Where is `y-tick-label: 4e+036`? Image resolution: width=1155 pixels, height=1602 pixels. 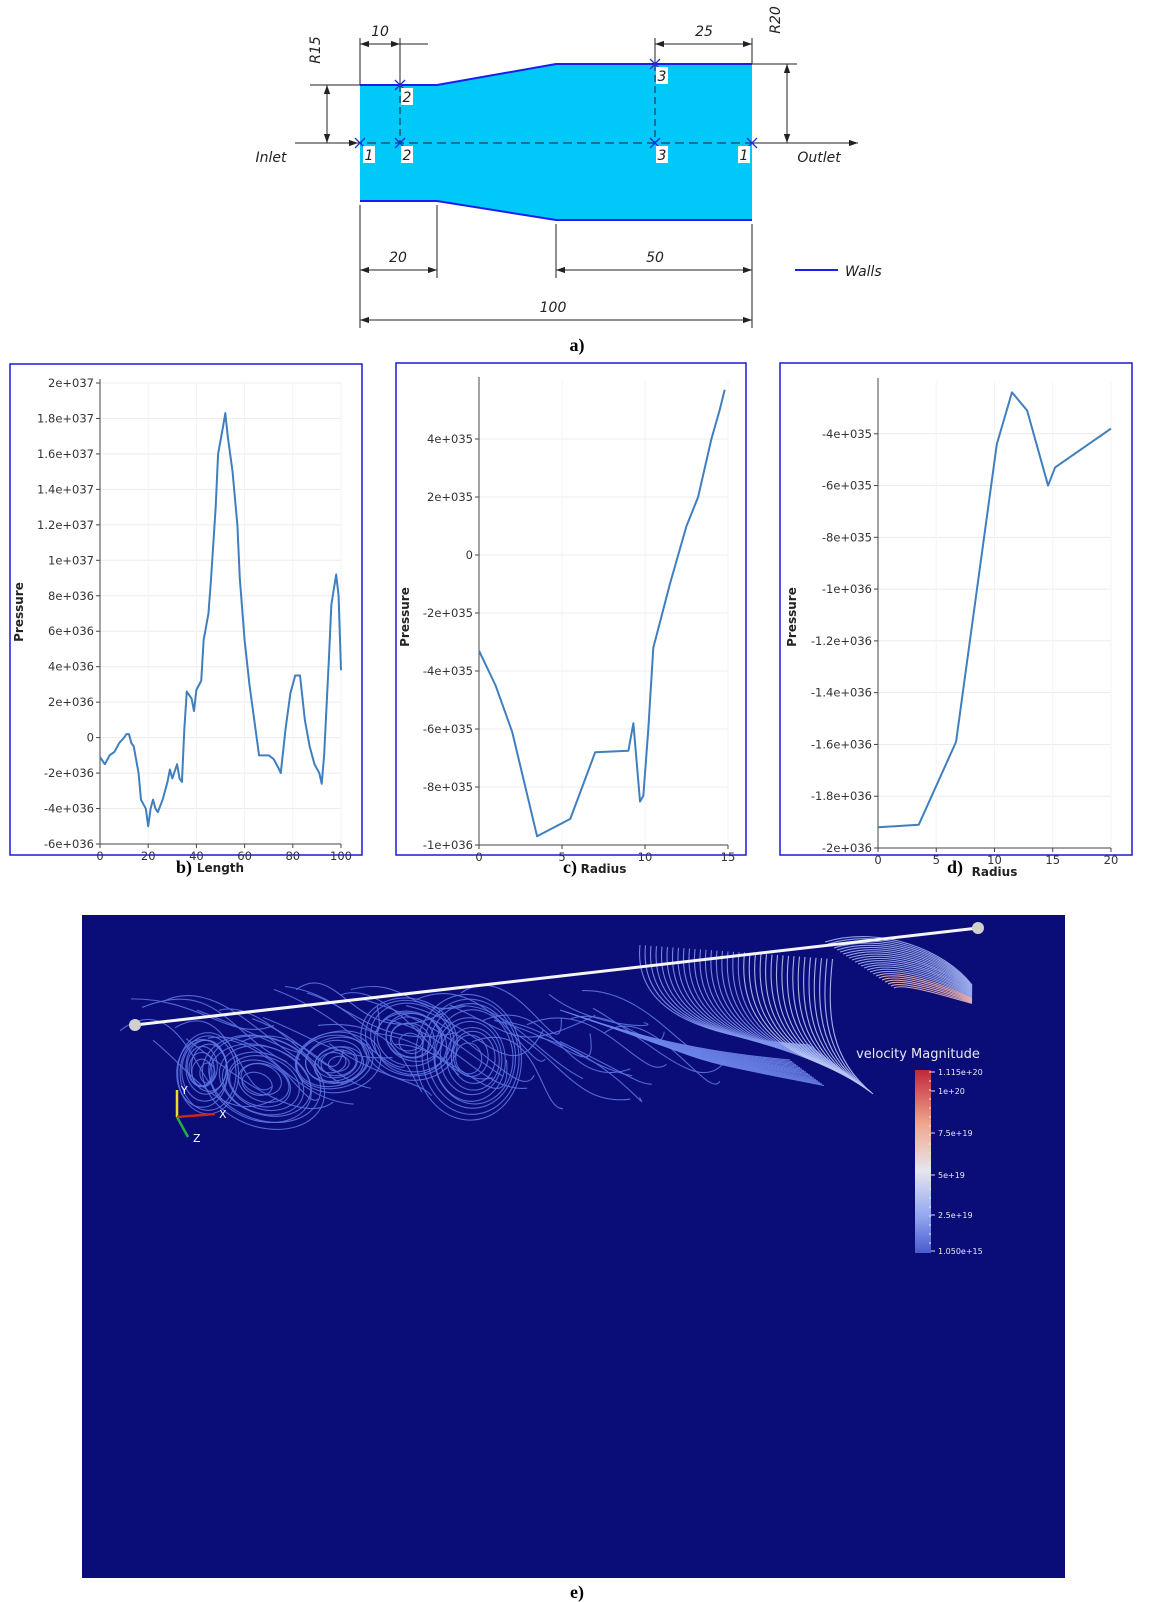
y-tick-label: 4e+036 is located at coordinates (71, 667).